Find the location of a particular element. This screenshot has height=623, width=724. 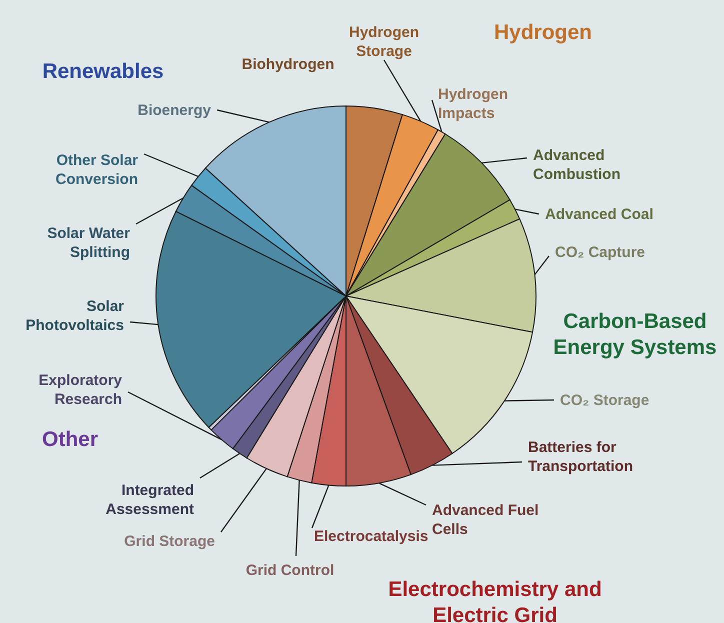

text: Electrochemistry and Electric Grid is located at coordinates (495, 600).